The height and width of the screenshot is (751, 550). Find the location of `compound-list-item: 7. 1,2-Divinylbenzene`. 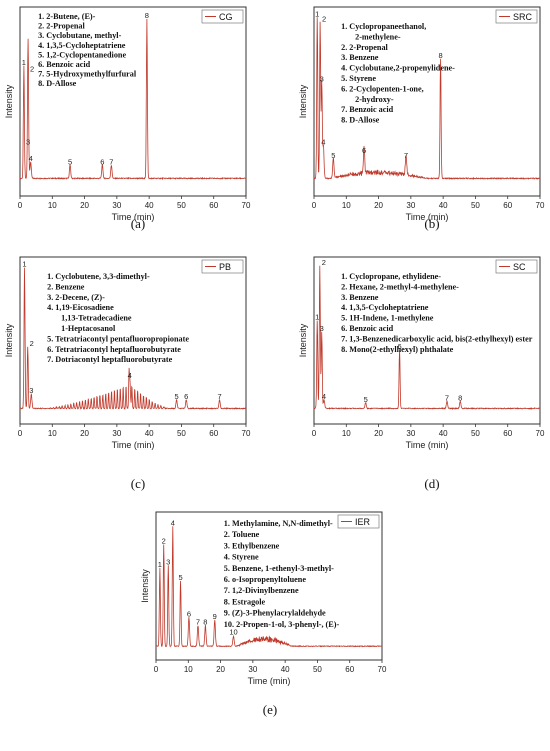

compound-list-item: 7. 1,2-Divinylbenzene is located at coordinates (261, 590).